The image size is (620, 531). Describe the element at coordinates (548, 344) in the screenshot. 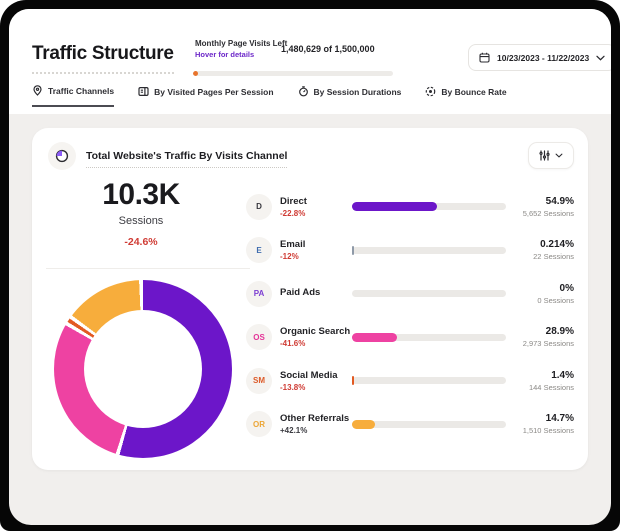

I see `channel-sessions: 2,973 Sessions` at that location.